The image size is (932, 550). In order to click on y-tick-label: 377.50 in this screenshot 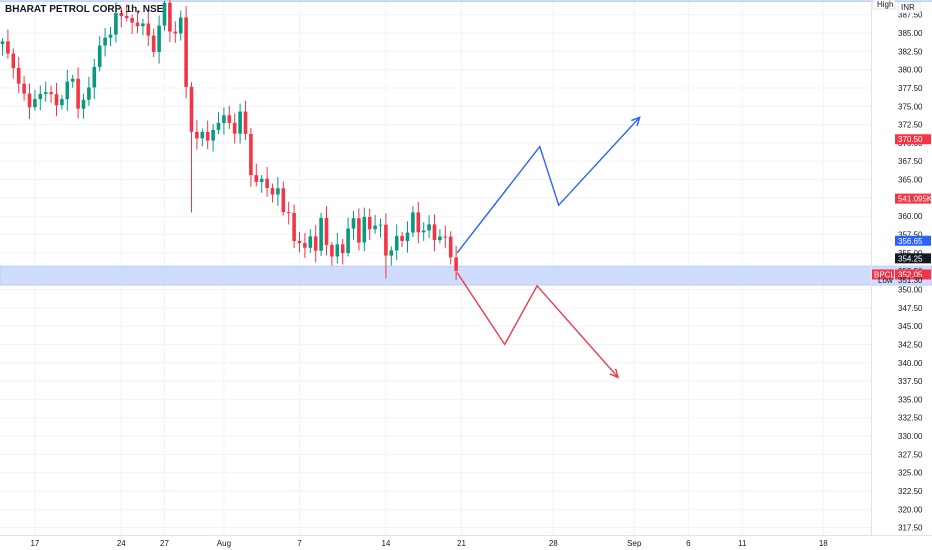, I will do `click(910, 88)`.